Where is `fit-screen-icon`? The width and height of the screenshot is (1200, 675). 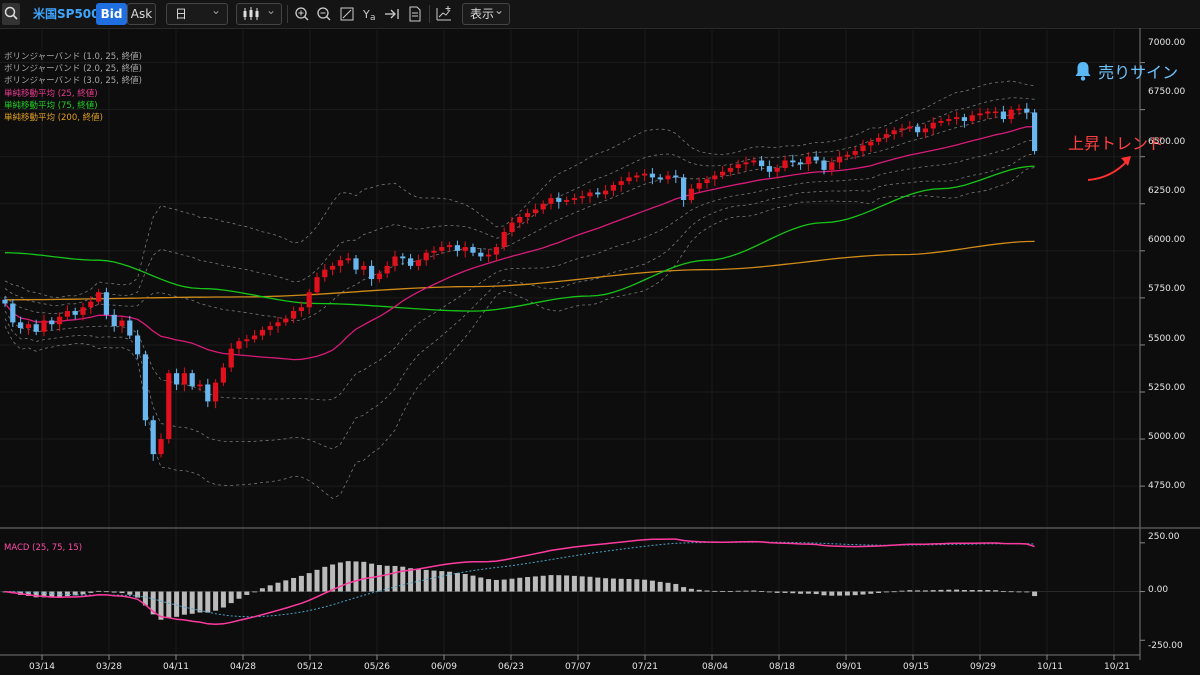 fit-screen-icon is located at coordinates (347, 14).